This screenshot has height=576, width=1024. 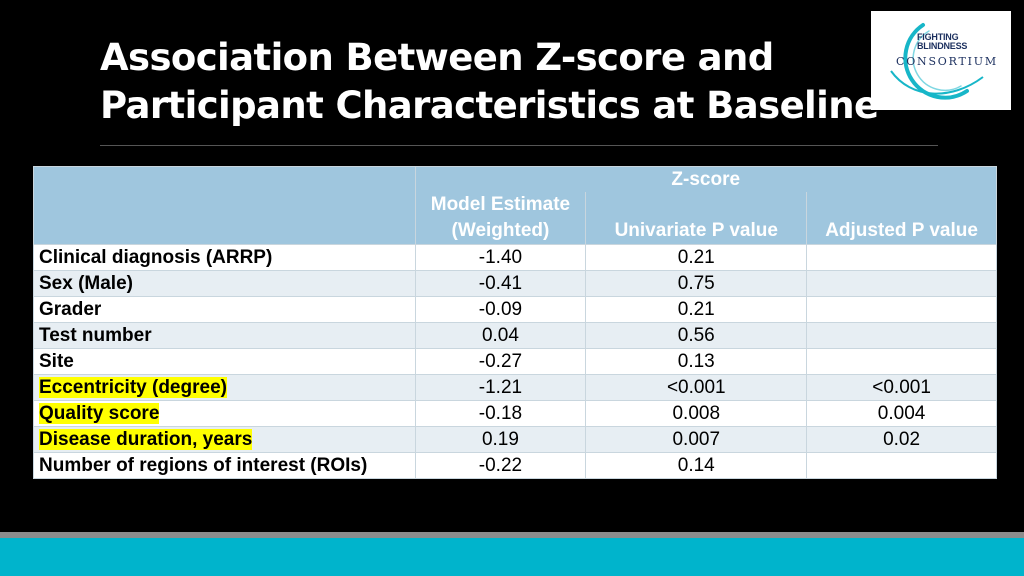 What do you see at coordinates (224, 335) in the screenshot?
I see `row-label: Test number` at bounding box center [224, 335].